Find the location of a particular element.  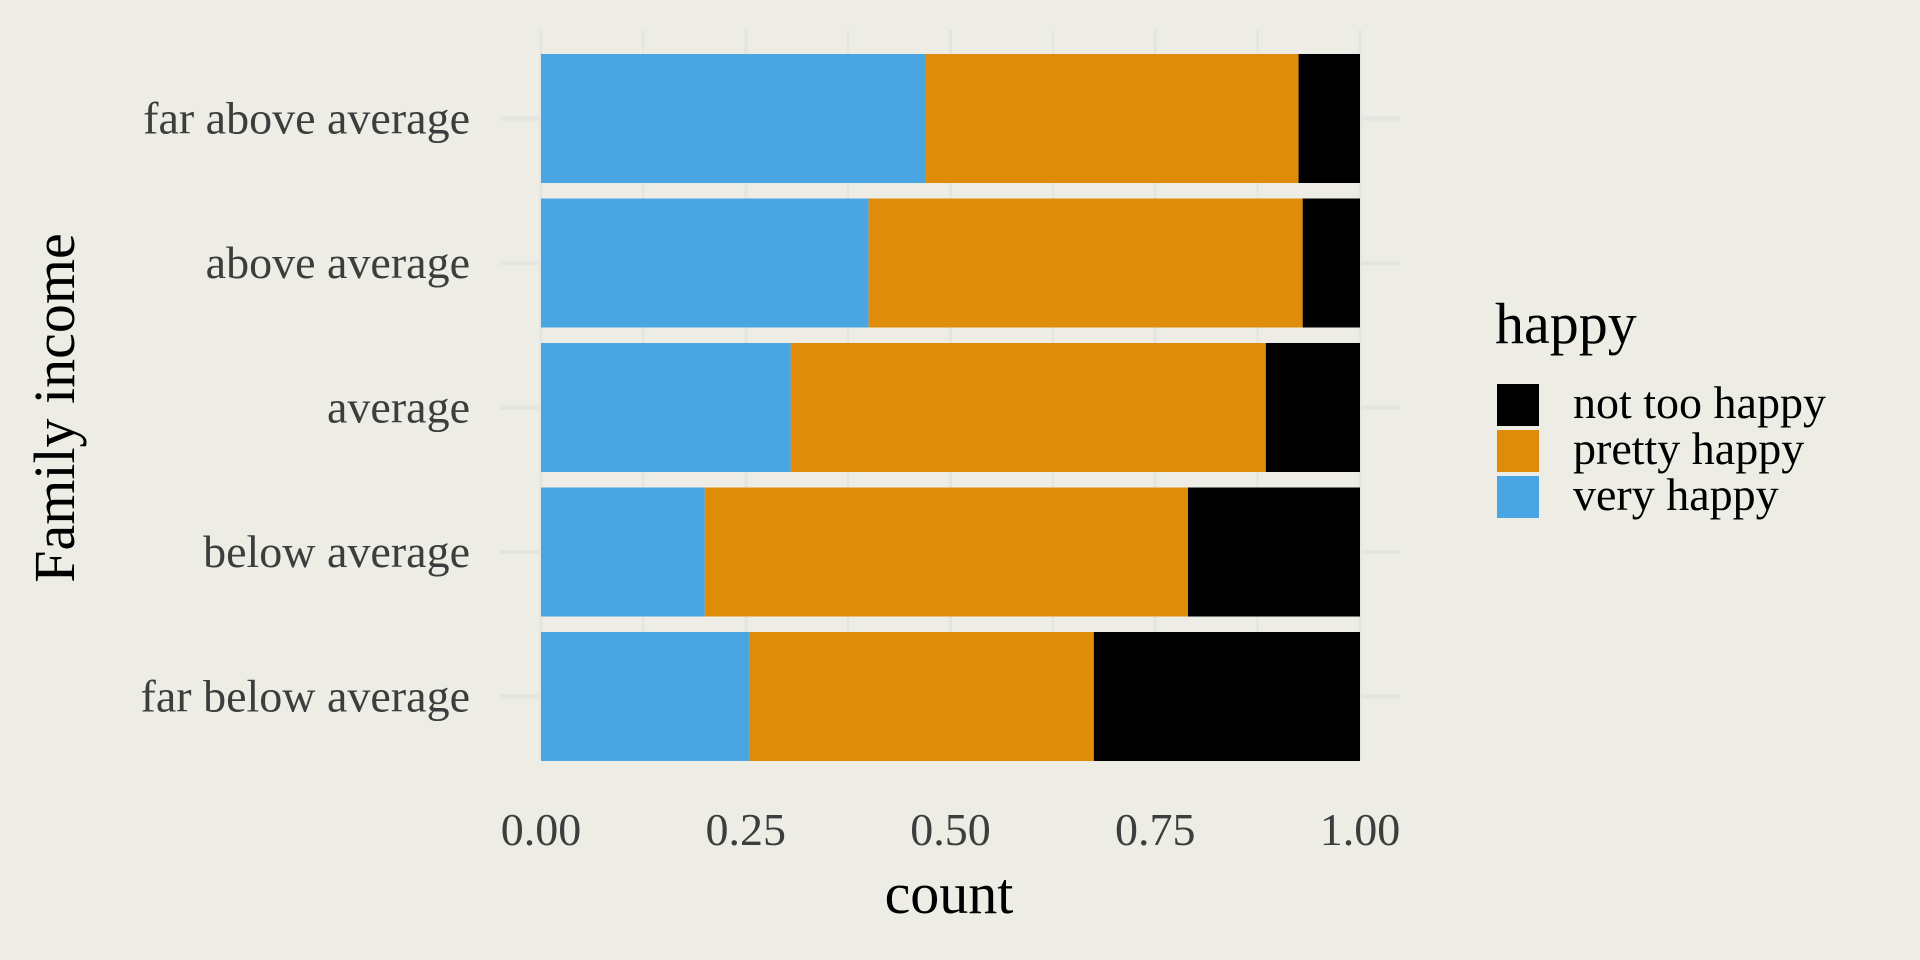

bar-not-too-happy-far-below-average is located at coordinates (1226, 696).